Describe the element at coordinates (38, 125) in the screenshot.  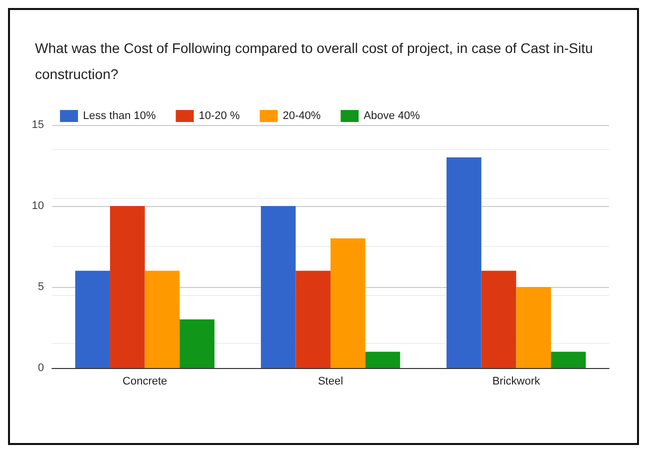
I see `y-tick-label: 15` at that location.